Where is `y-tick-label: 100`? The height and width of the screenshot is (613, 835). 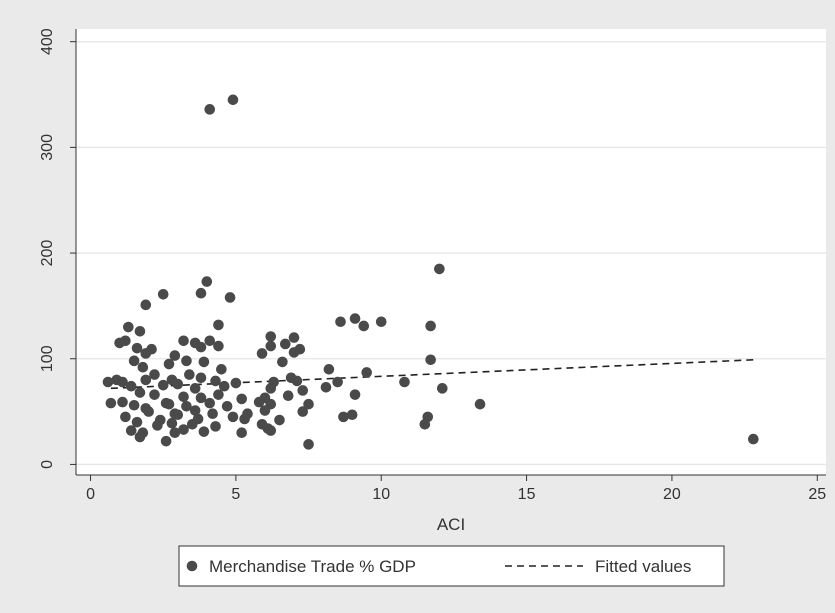 y-tick-label: 100 is located at coordinates (47, 358).